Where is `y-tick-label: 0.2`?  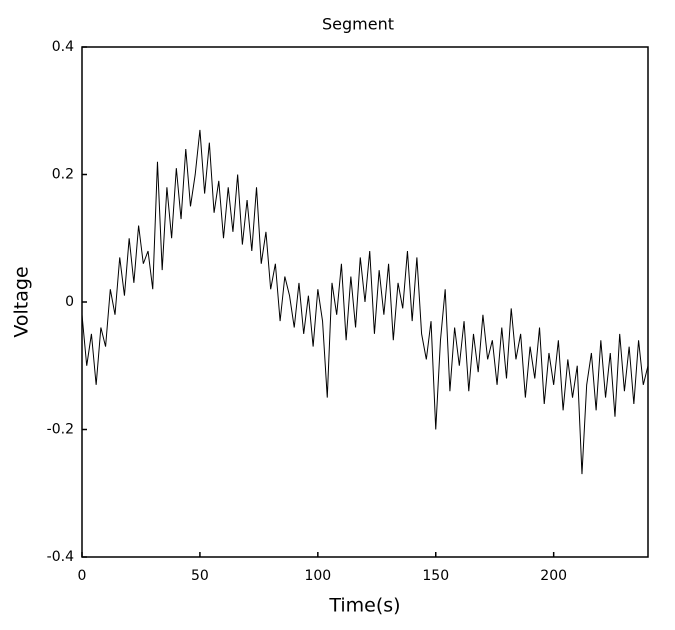 y-tick-label: 0.2 is located at coordinates (63, 175).